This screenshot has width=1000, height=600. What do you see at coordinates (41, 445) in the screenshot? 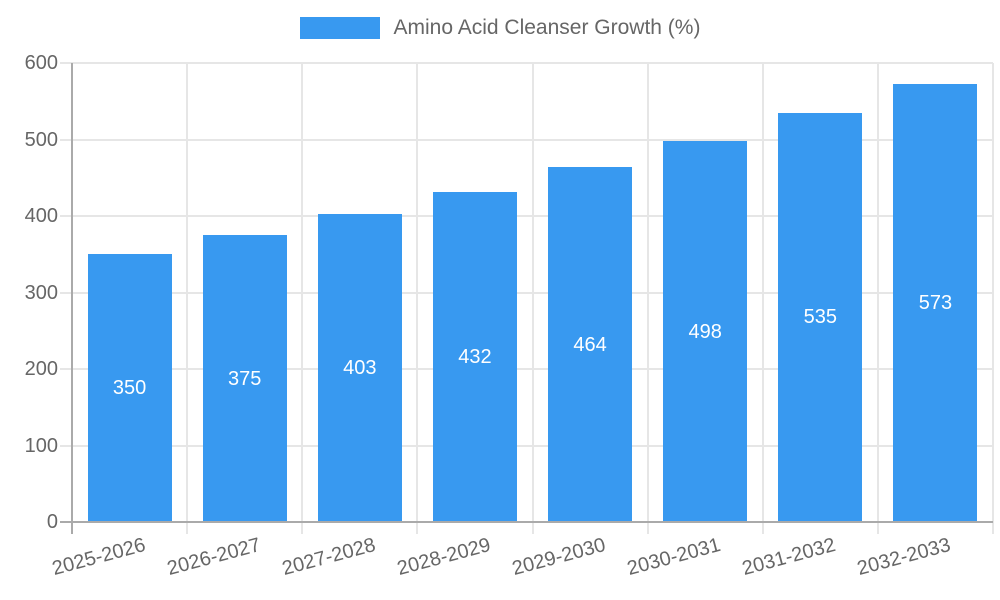
I see `y-tick-label: 100` at bounding box center [41, 445].